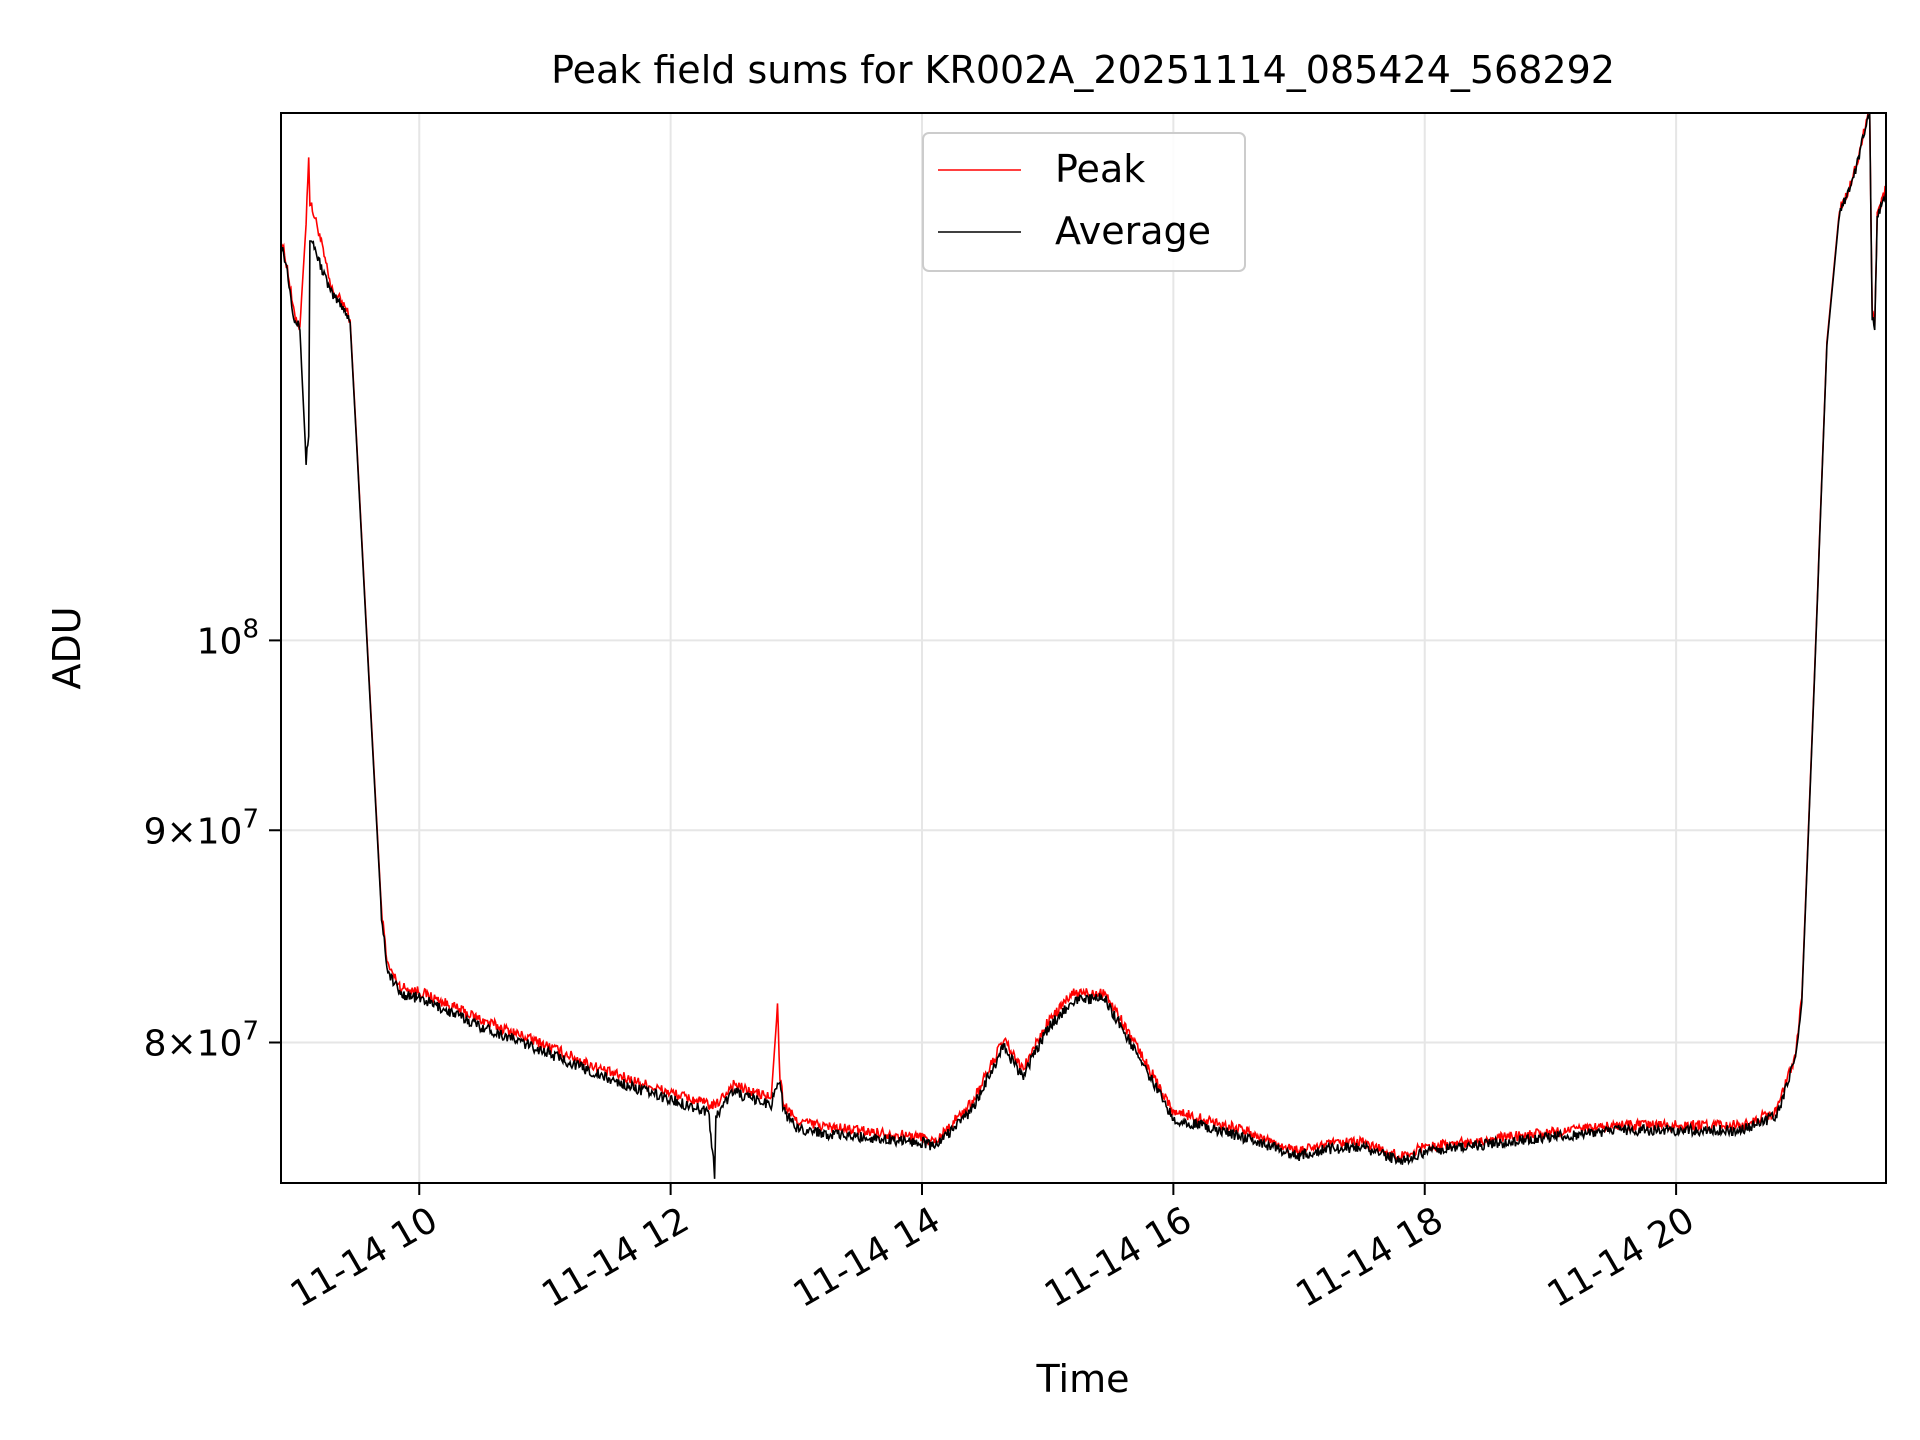 Image resolution: width=1920 pixels, height=1440 pixels. What do you see at coordinates (1133, 231) in the screenshot?
I see `legend-label-average: Average` at bounding box center [1133, 231].